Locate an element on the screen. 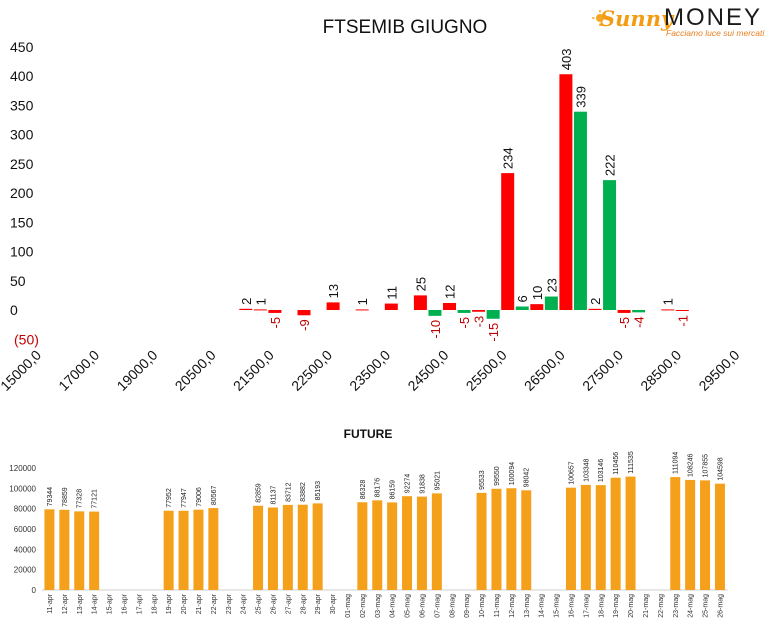  x-tick-label: 22-apr is located at coordinates (214, 603).